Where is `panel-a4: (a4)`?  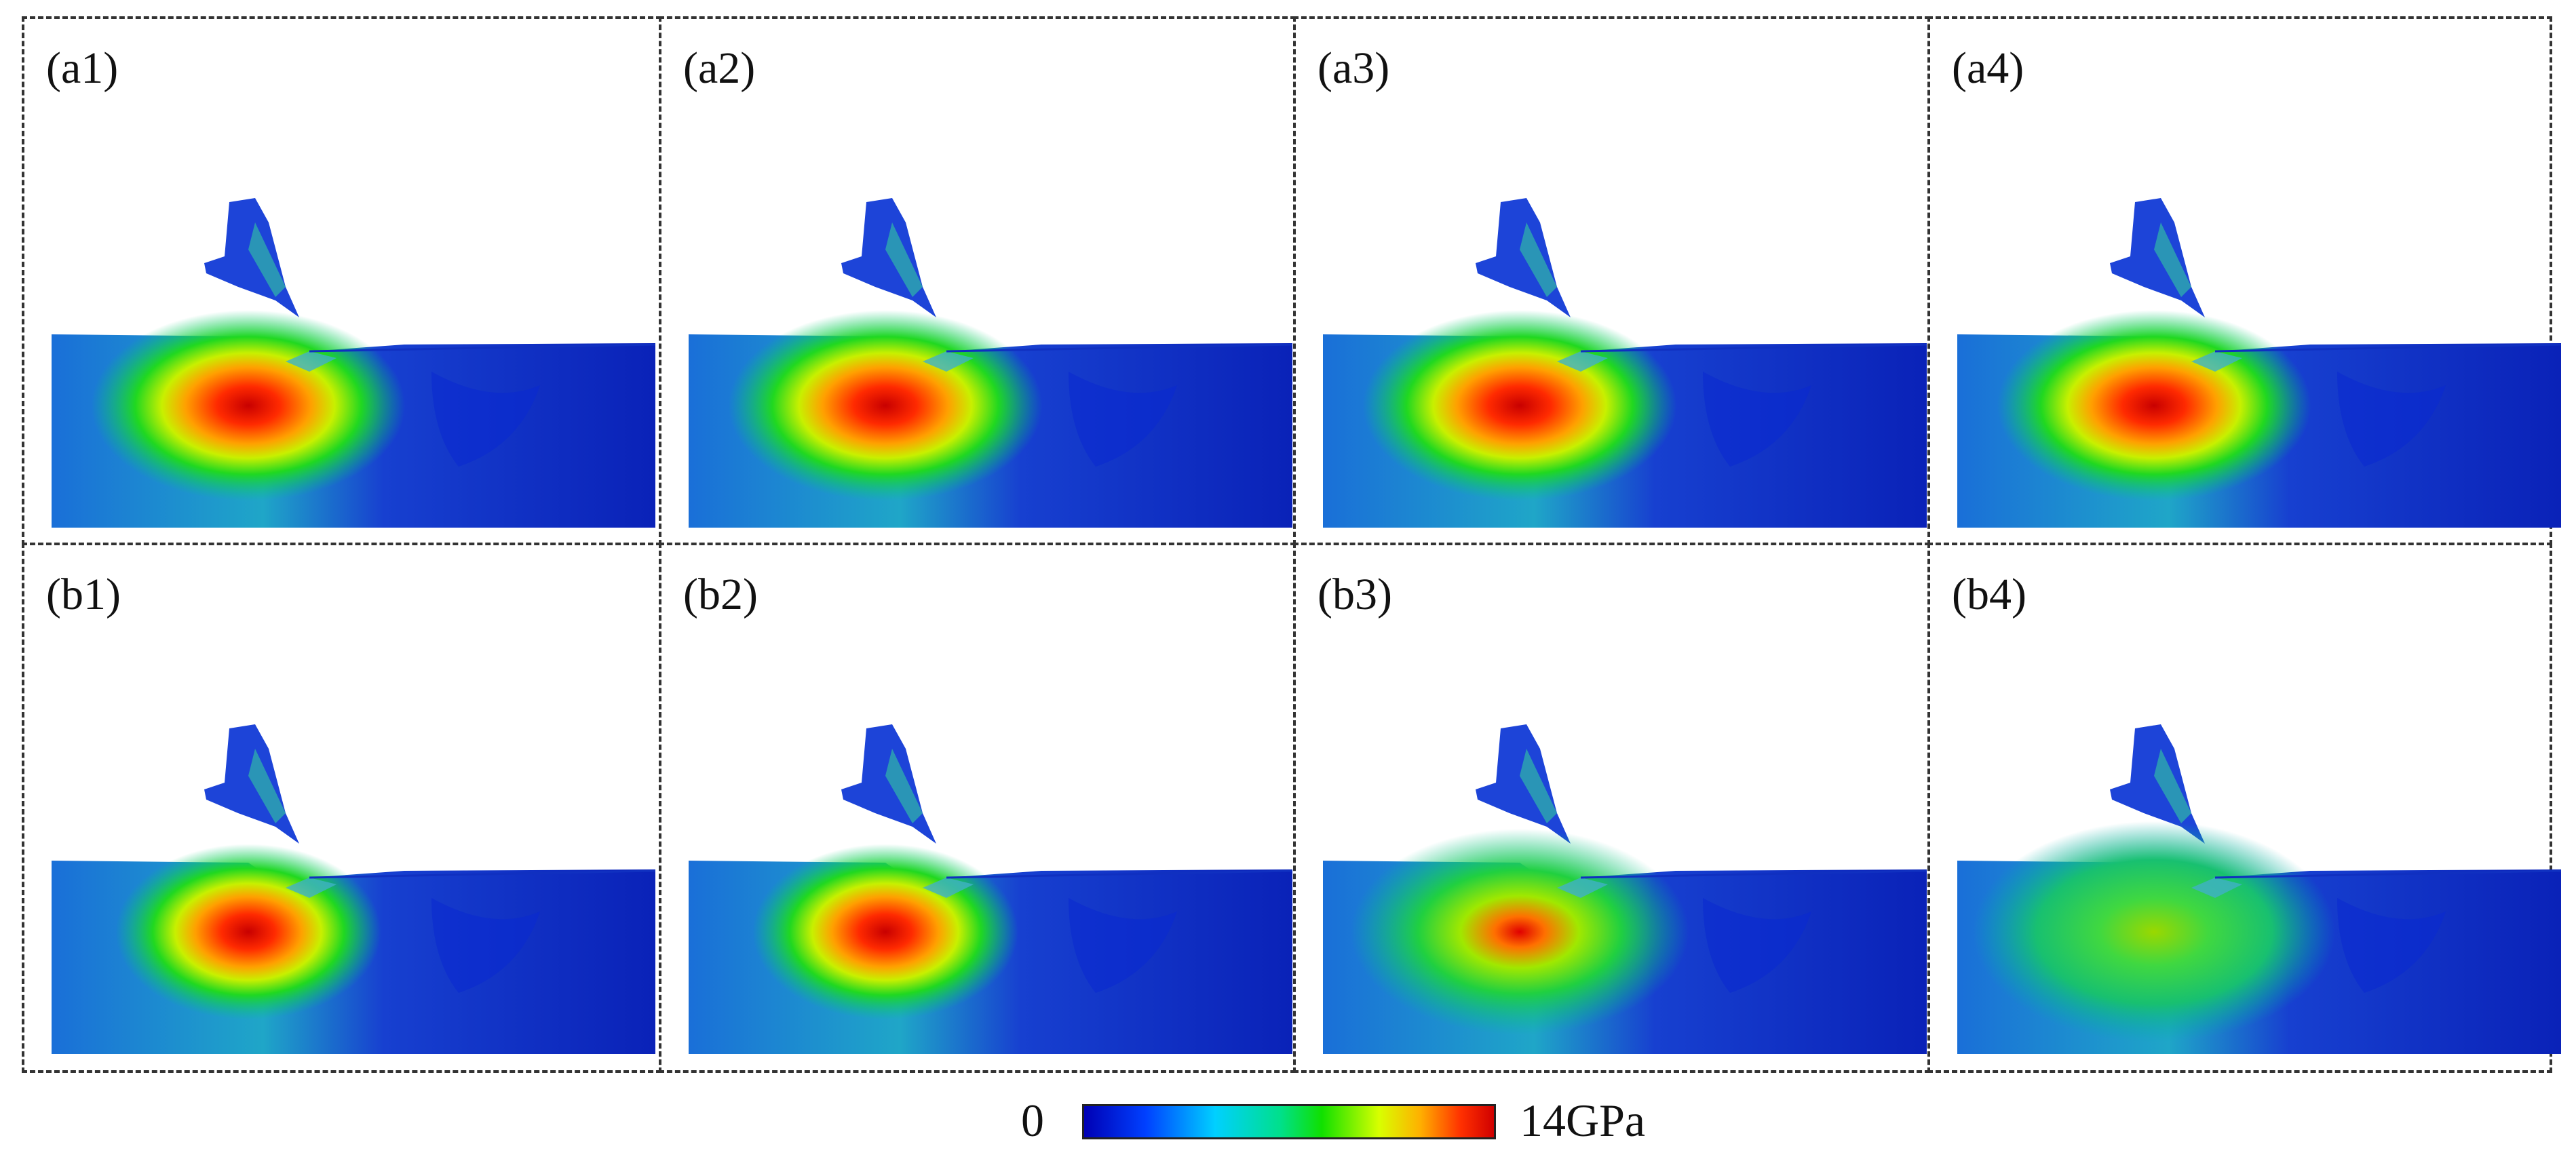
panel-a4: (a4) is located at coordinates (2244, 280).